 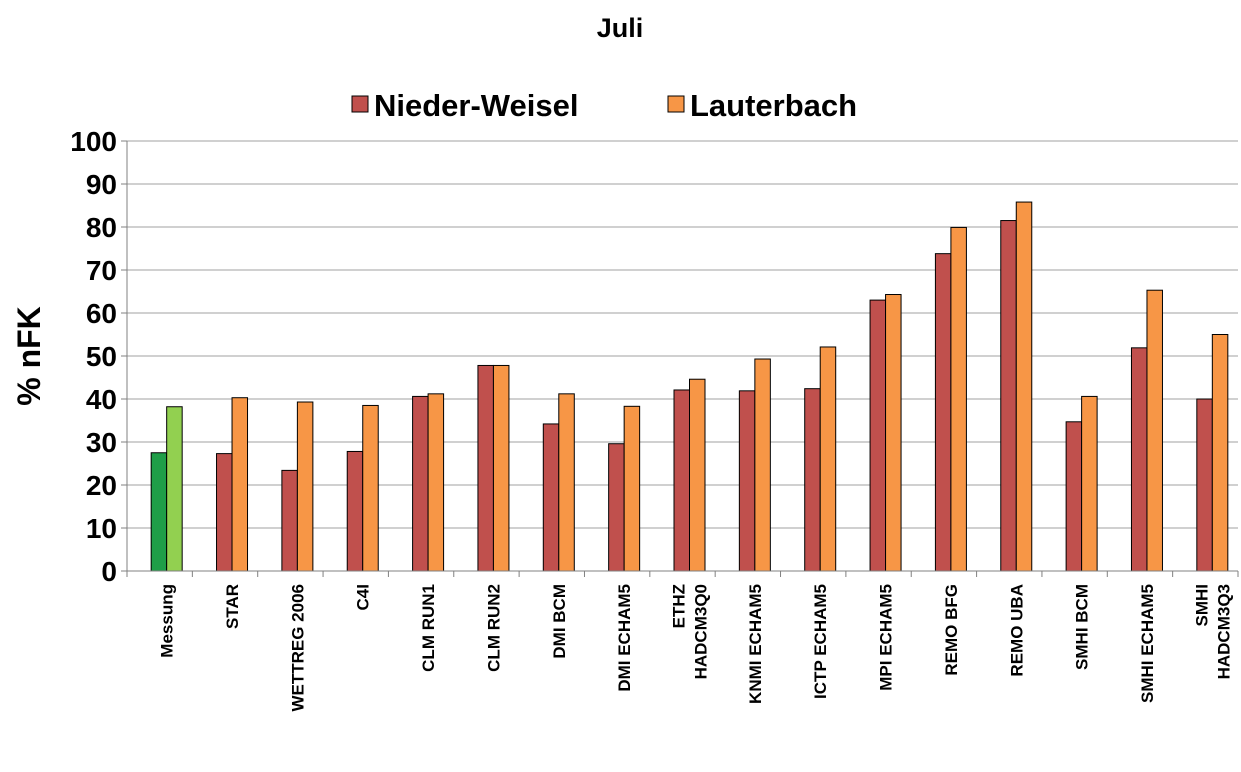 What do you see at coordinates (101, 270) in the screenshot?
I see `y-tick-label: 70` at bounding box center [101, 270].